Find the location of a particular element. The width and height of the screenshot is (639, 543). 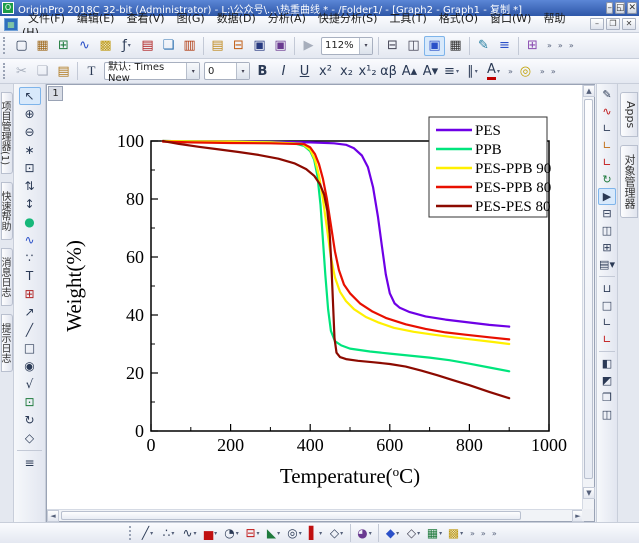

menu-item-0: 文件(F) is located at coordinates (46, 18).